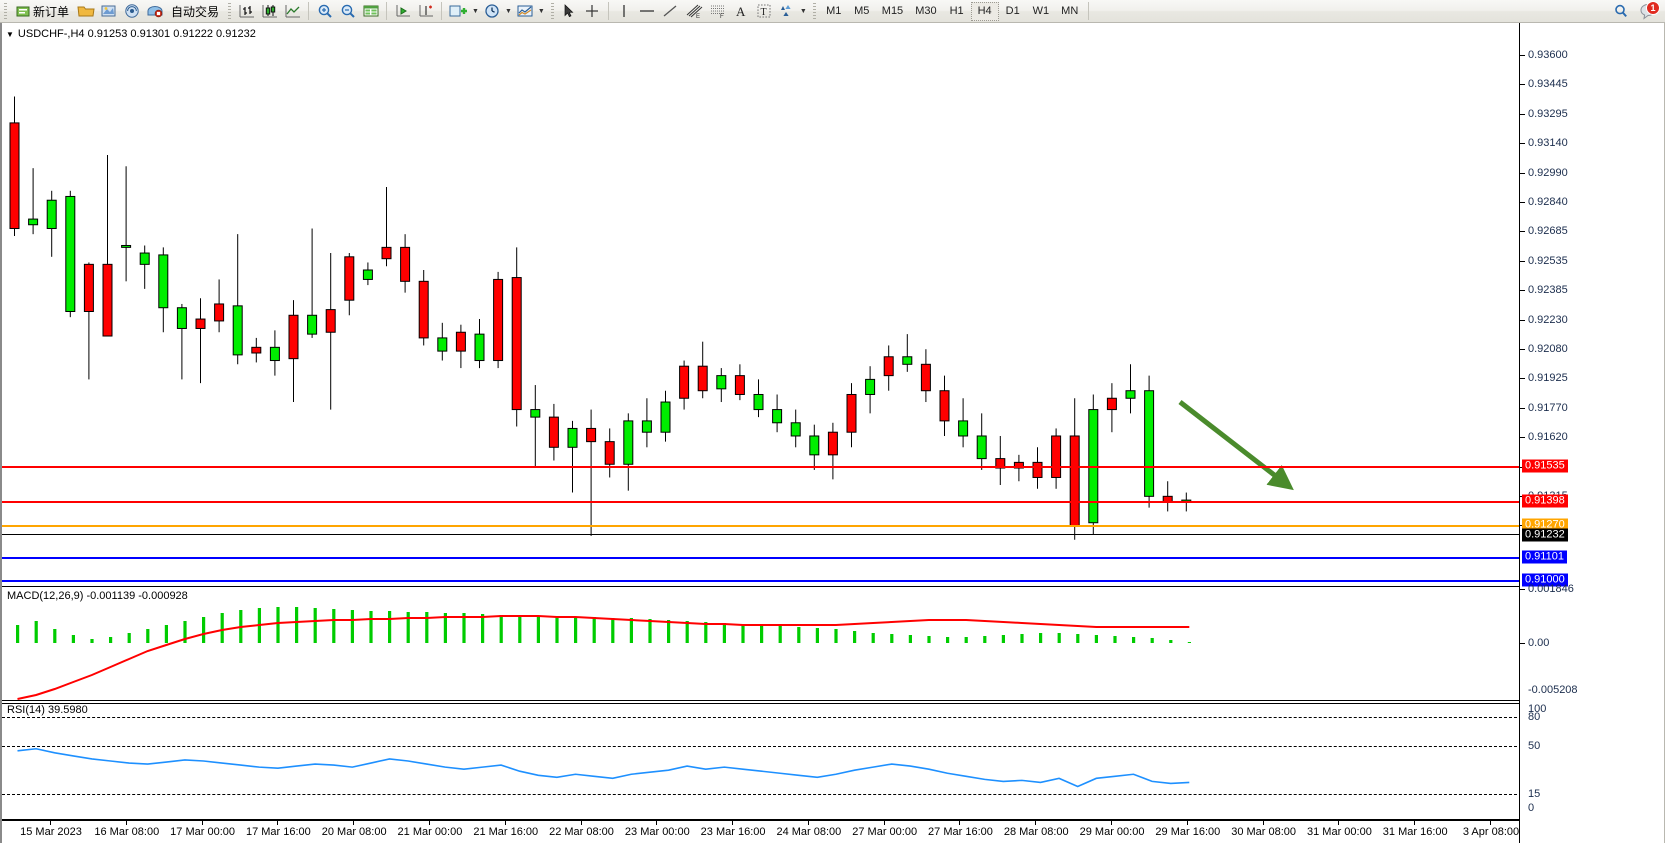 Image resolution: width=1665 pixels, height=843 pixels. Describe the element at coordinates (458, 11) in the screenshot. I see `add-indicator-icon` at that location.